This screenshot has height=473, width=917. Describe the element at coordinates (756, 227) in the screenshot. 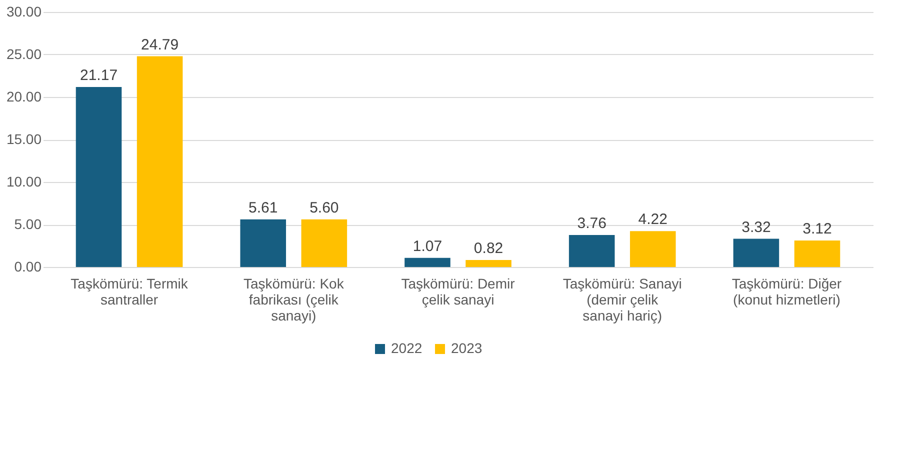

I see `data-label: 3.32` at that location.